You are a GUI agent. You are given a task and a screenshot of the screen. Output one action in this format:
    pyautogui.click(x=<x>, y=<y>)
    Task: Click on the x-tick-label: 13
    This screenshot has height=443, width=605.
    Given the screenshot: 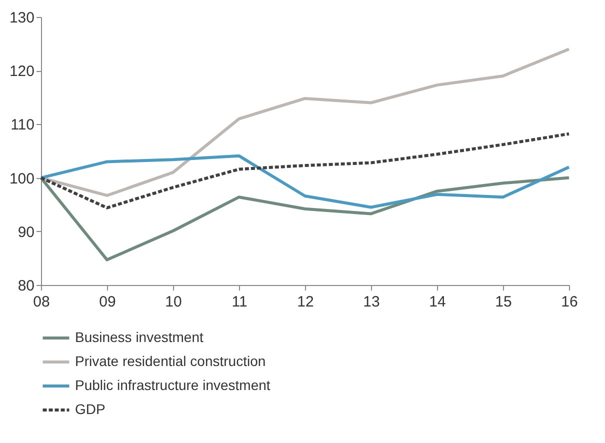 What is the action you would take?
    pyautogui.click(x=371, y=302)
    